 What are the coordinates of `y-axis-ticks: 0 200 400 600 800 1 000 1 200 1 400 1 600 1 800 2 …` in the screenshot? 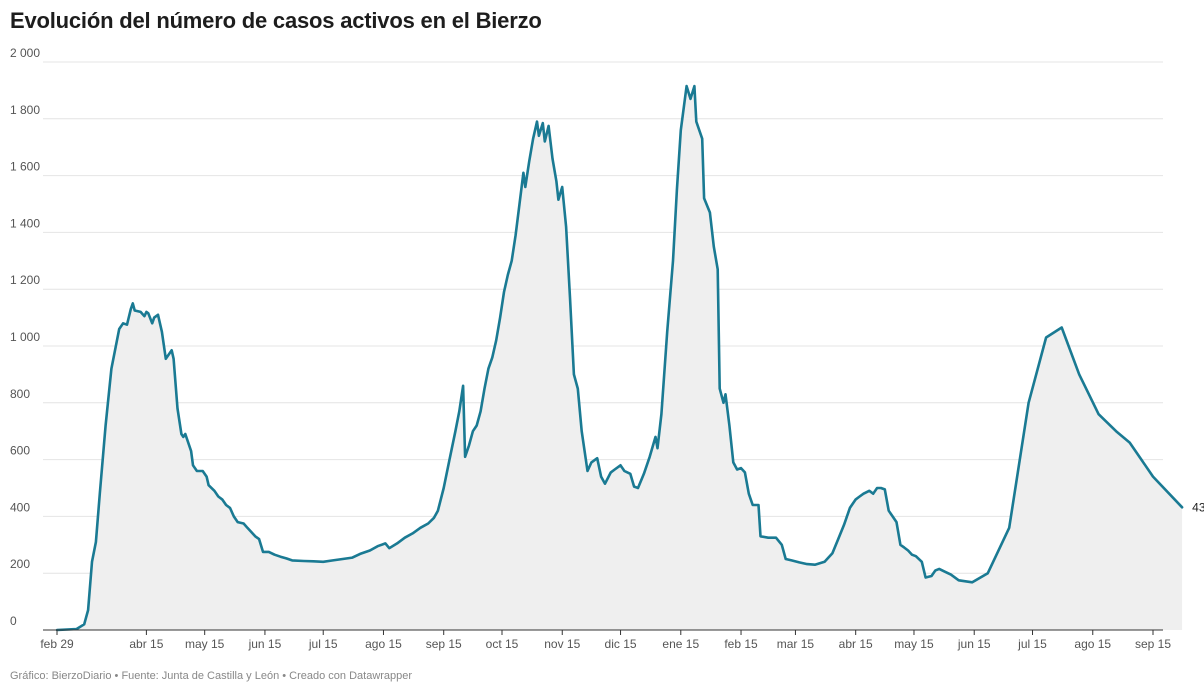 It's located at (25, 337).